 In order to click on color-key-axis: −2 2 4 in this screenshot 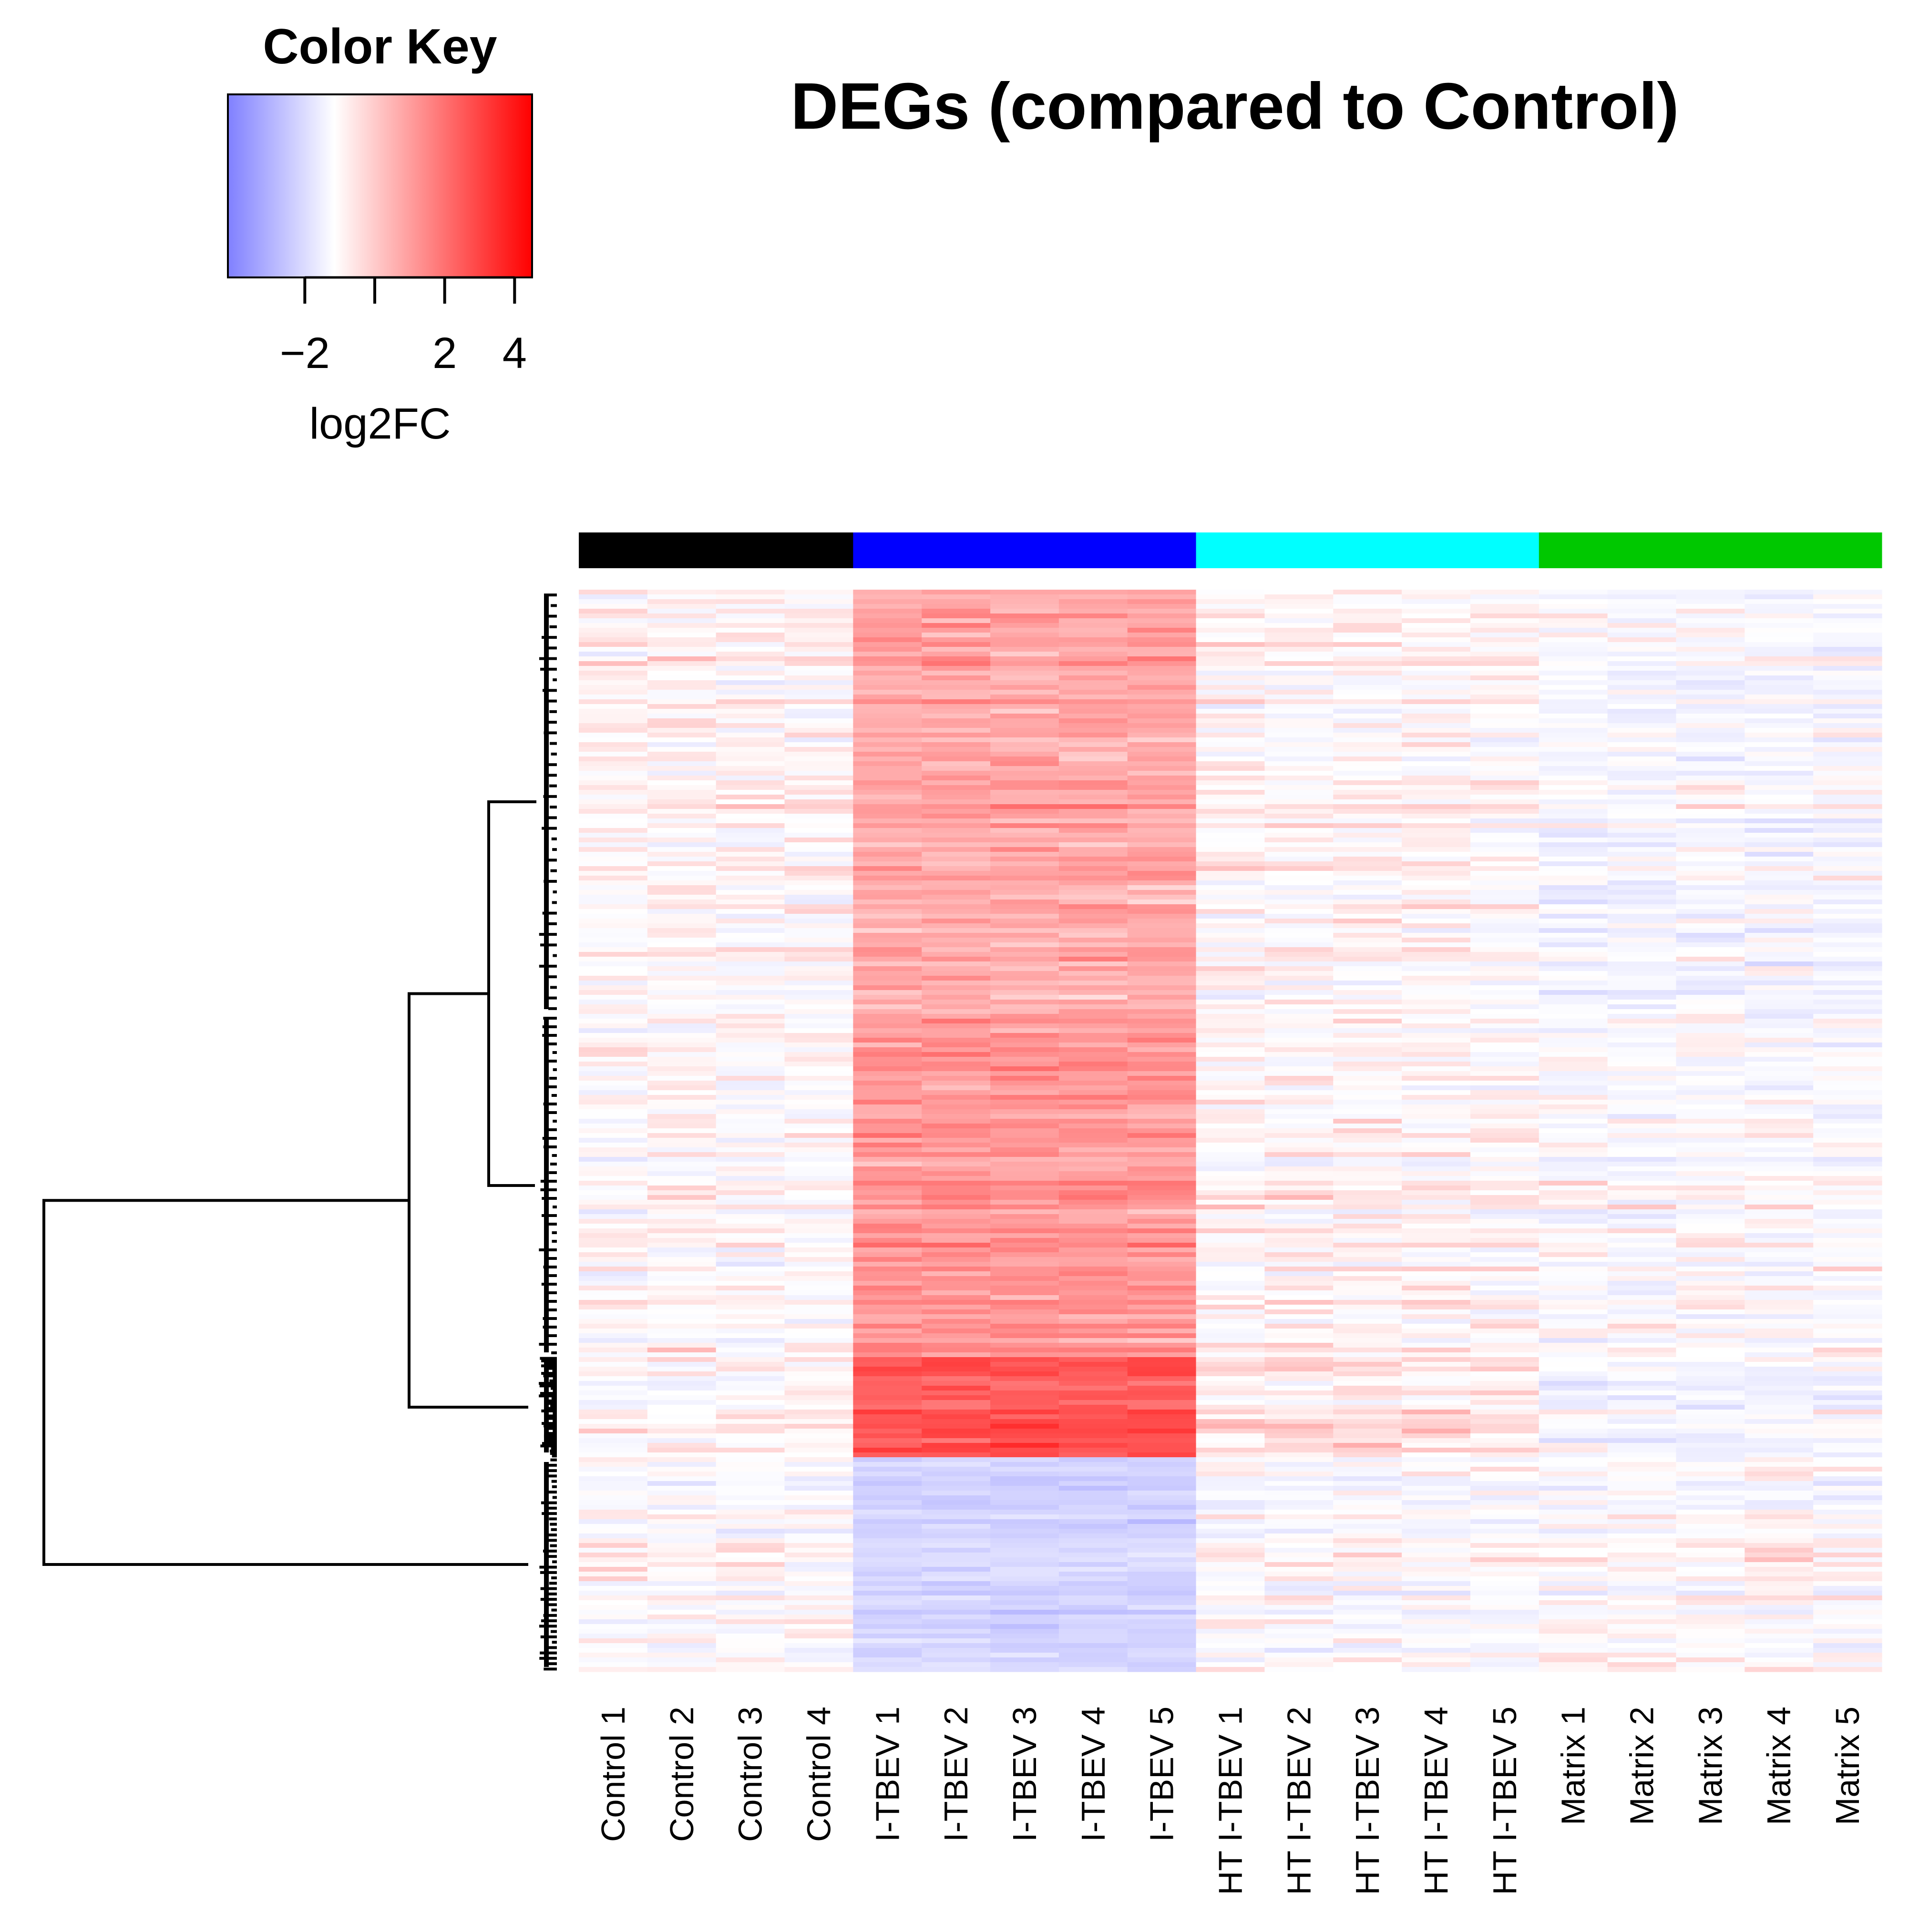, I will do `click(403, 327)`.